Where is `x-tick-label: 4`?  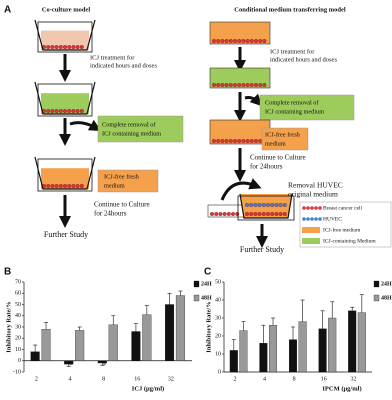 x-tick-label: 4 is located at coordinates (264, 379).